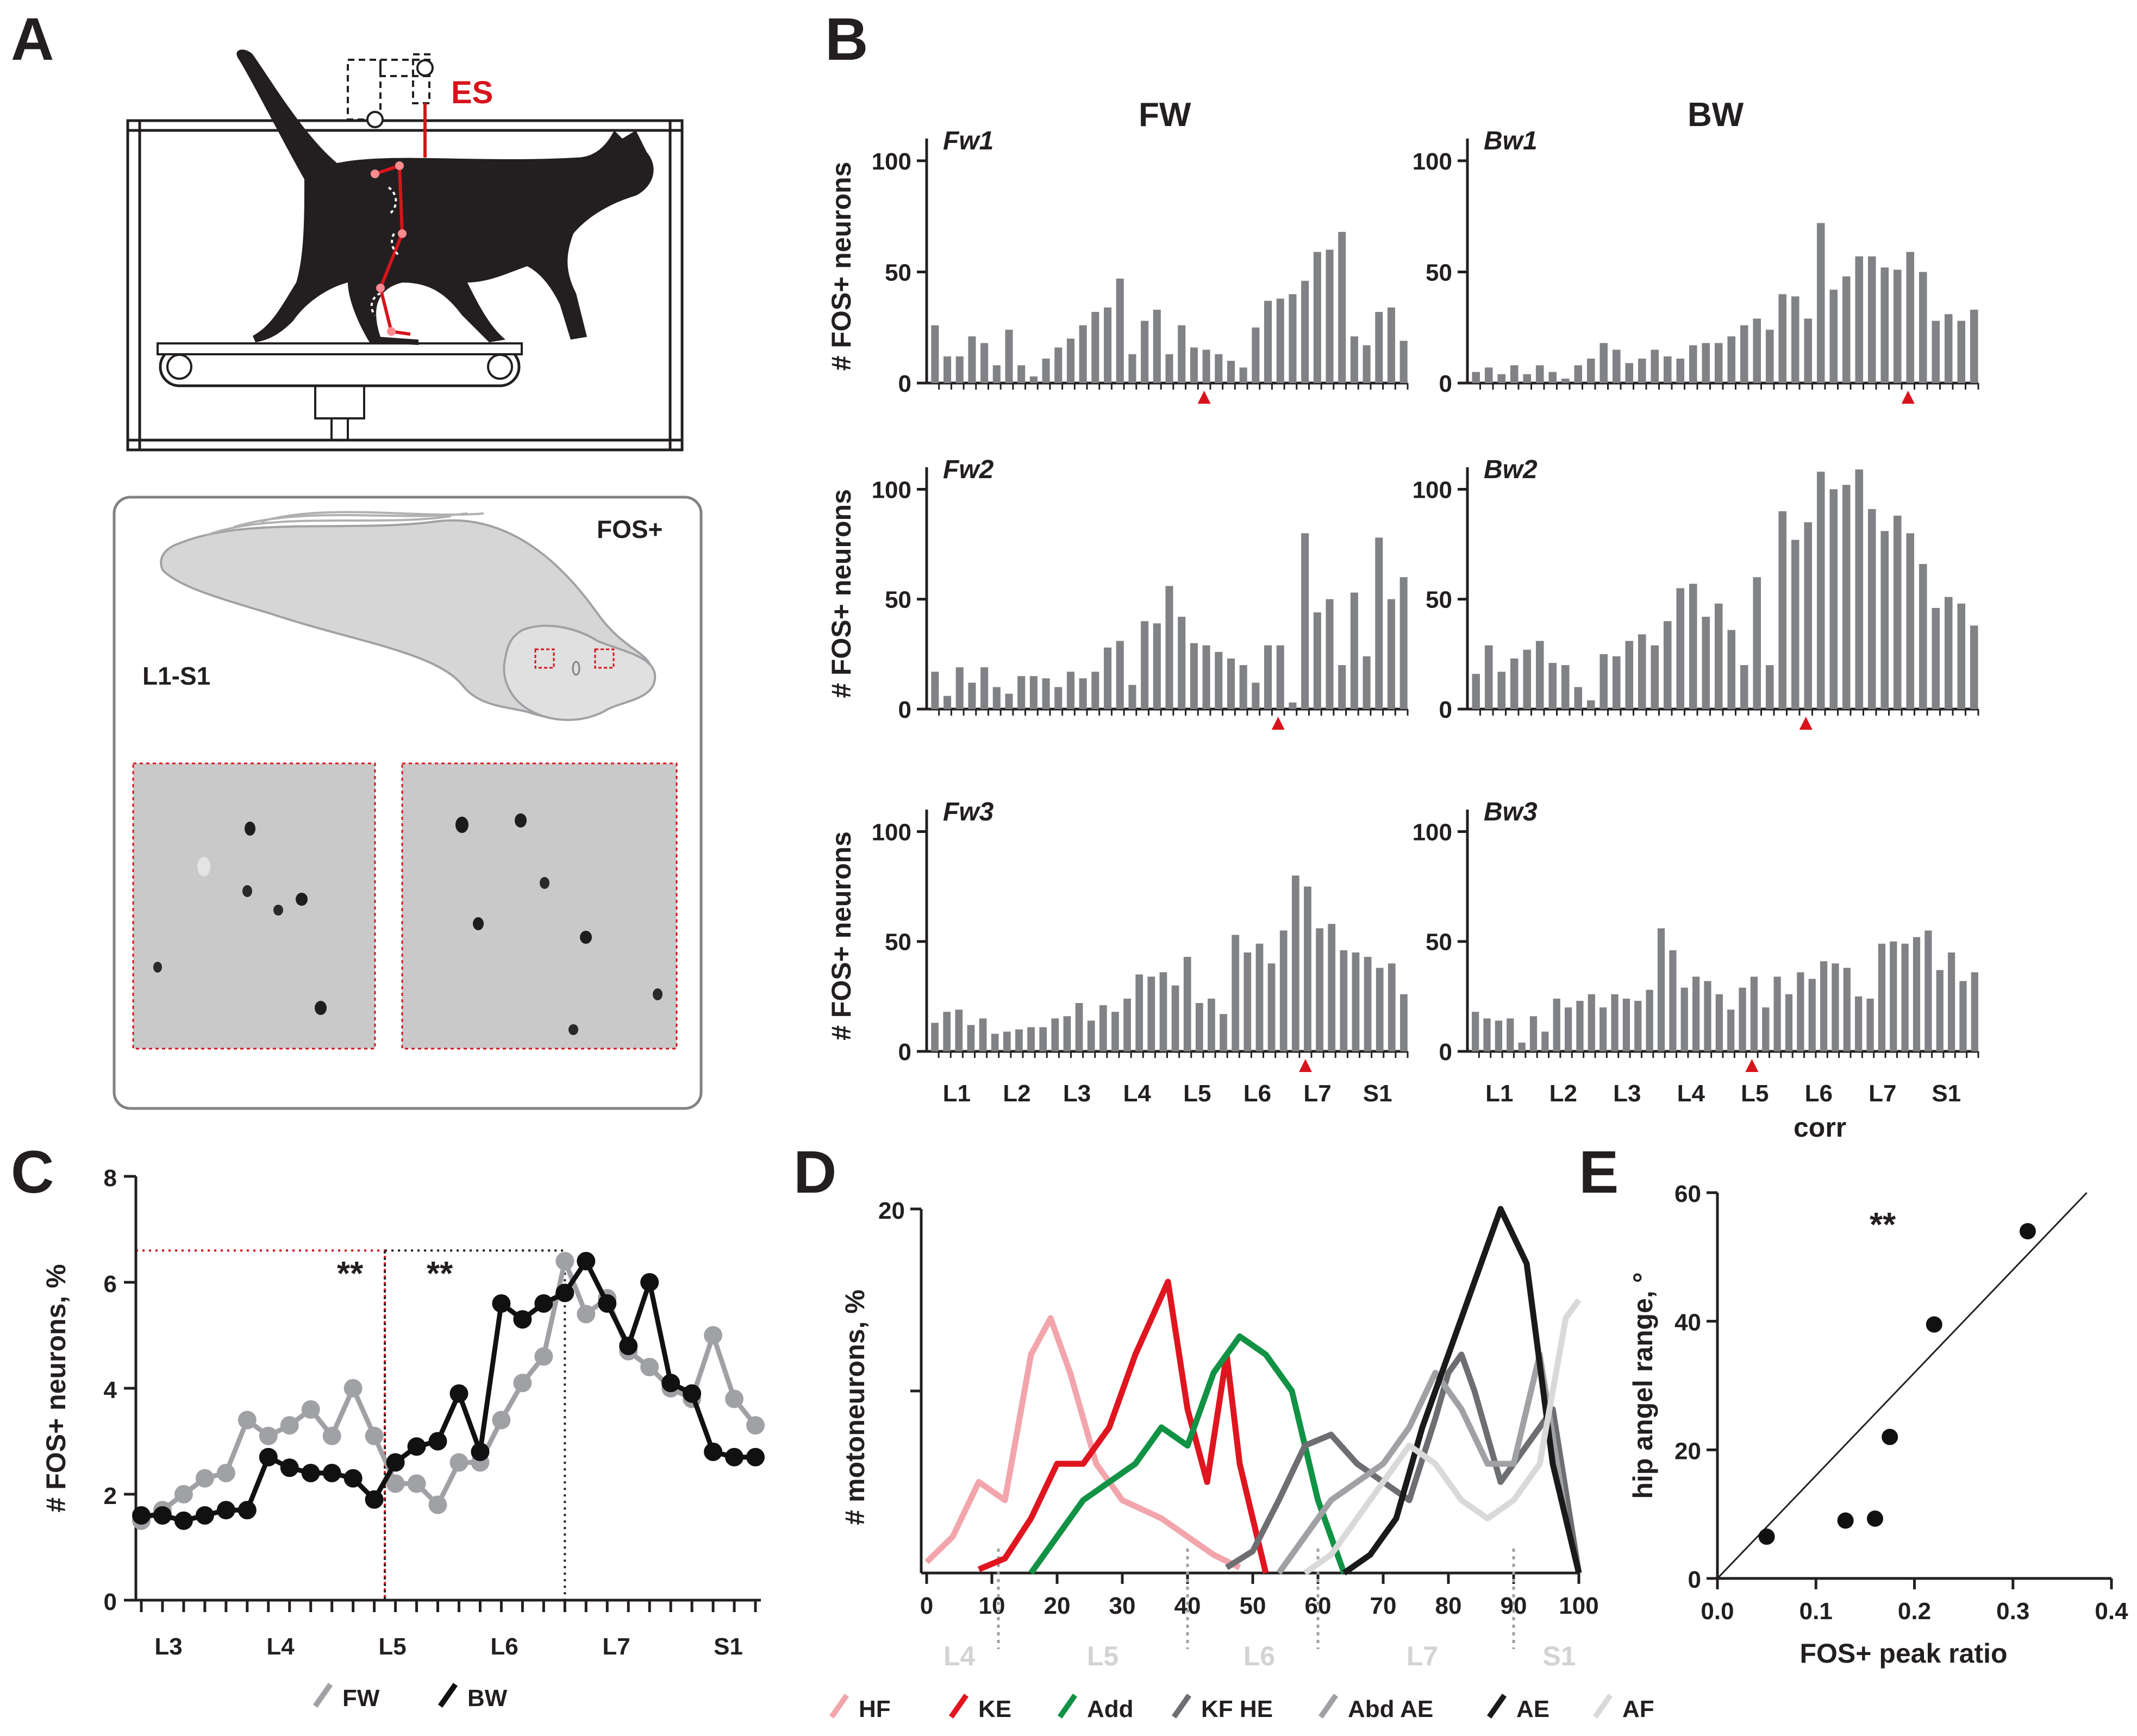 This screenshot has width=2137, height=1736. I want to click on segment-label: L6, so click(1258, 1093).